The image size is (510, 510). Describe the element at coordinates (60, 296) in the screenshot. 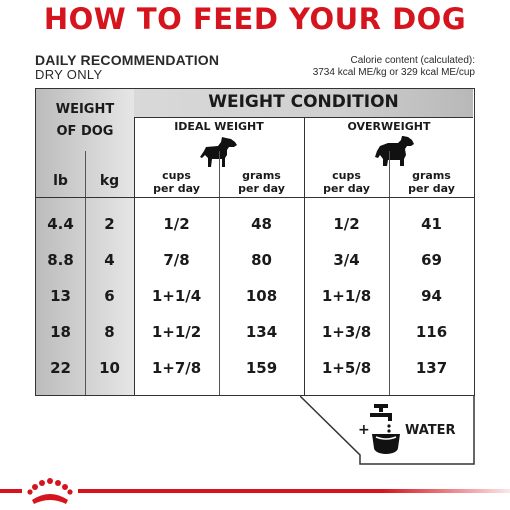

I see `cell-lb: 13` at that location.